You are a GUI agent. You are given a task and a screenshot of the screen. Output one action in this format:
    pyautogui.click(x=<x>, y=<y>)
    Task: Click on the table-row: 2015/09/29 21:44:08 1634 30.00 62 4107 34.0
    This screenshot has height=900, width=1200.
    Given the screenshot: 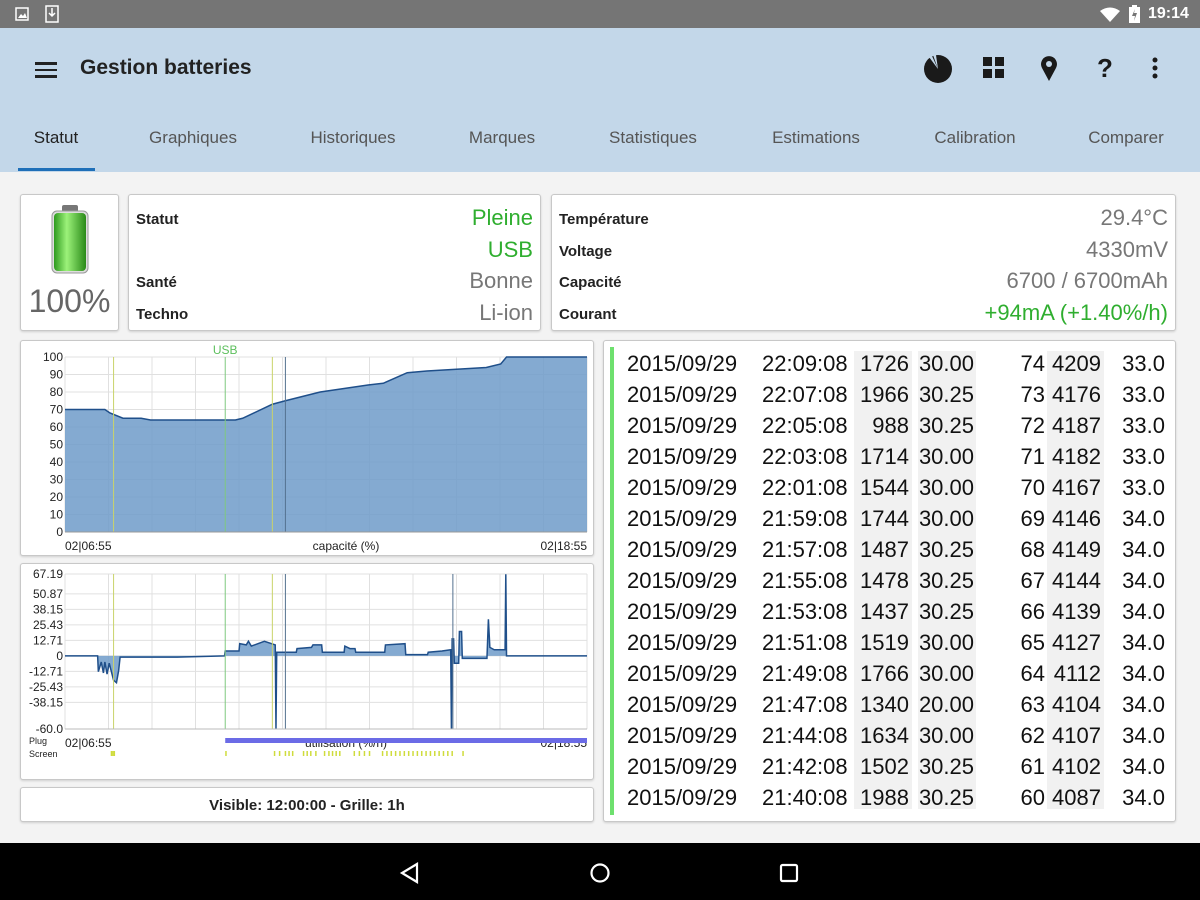 What is the action you would take?
    pyautogui.click(x=889, y=734)
    